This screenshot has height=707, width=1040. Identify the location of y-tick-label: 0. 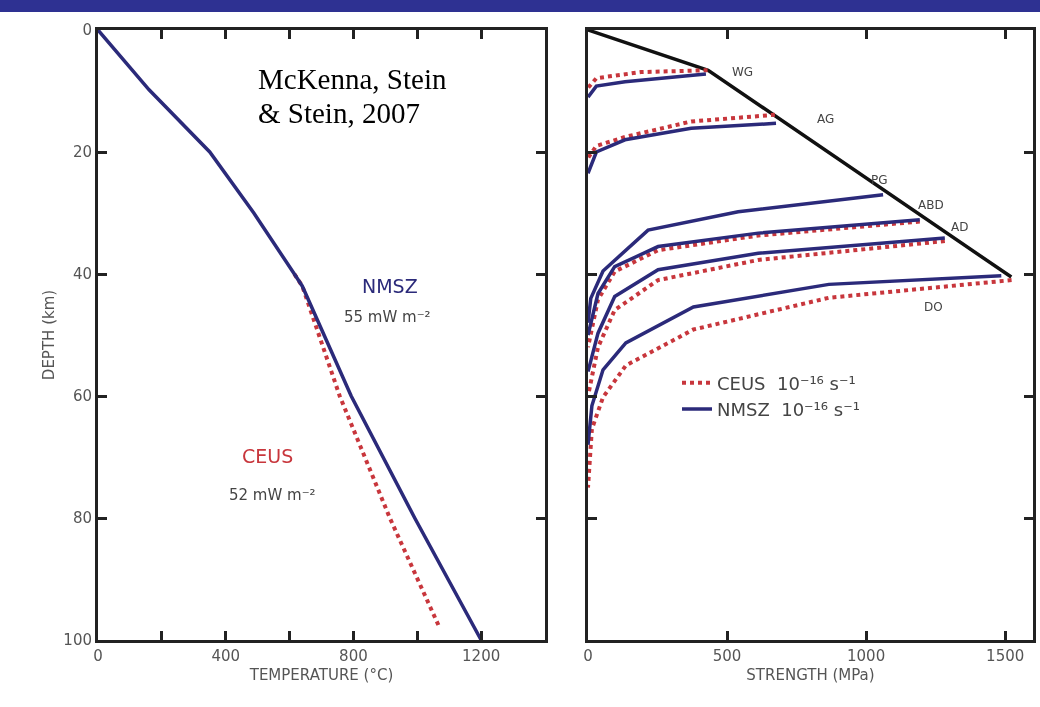
(87, 30).